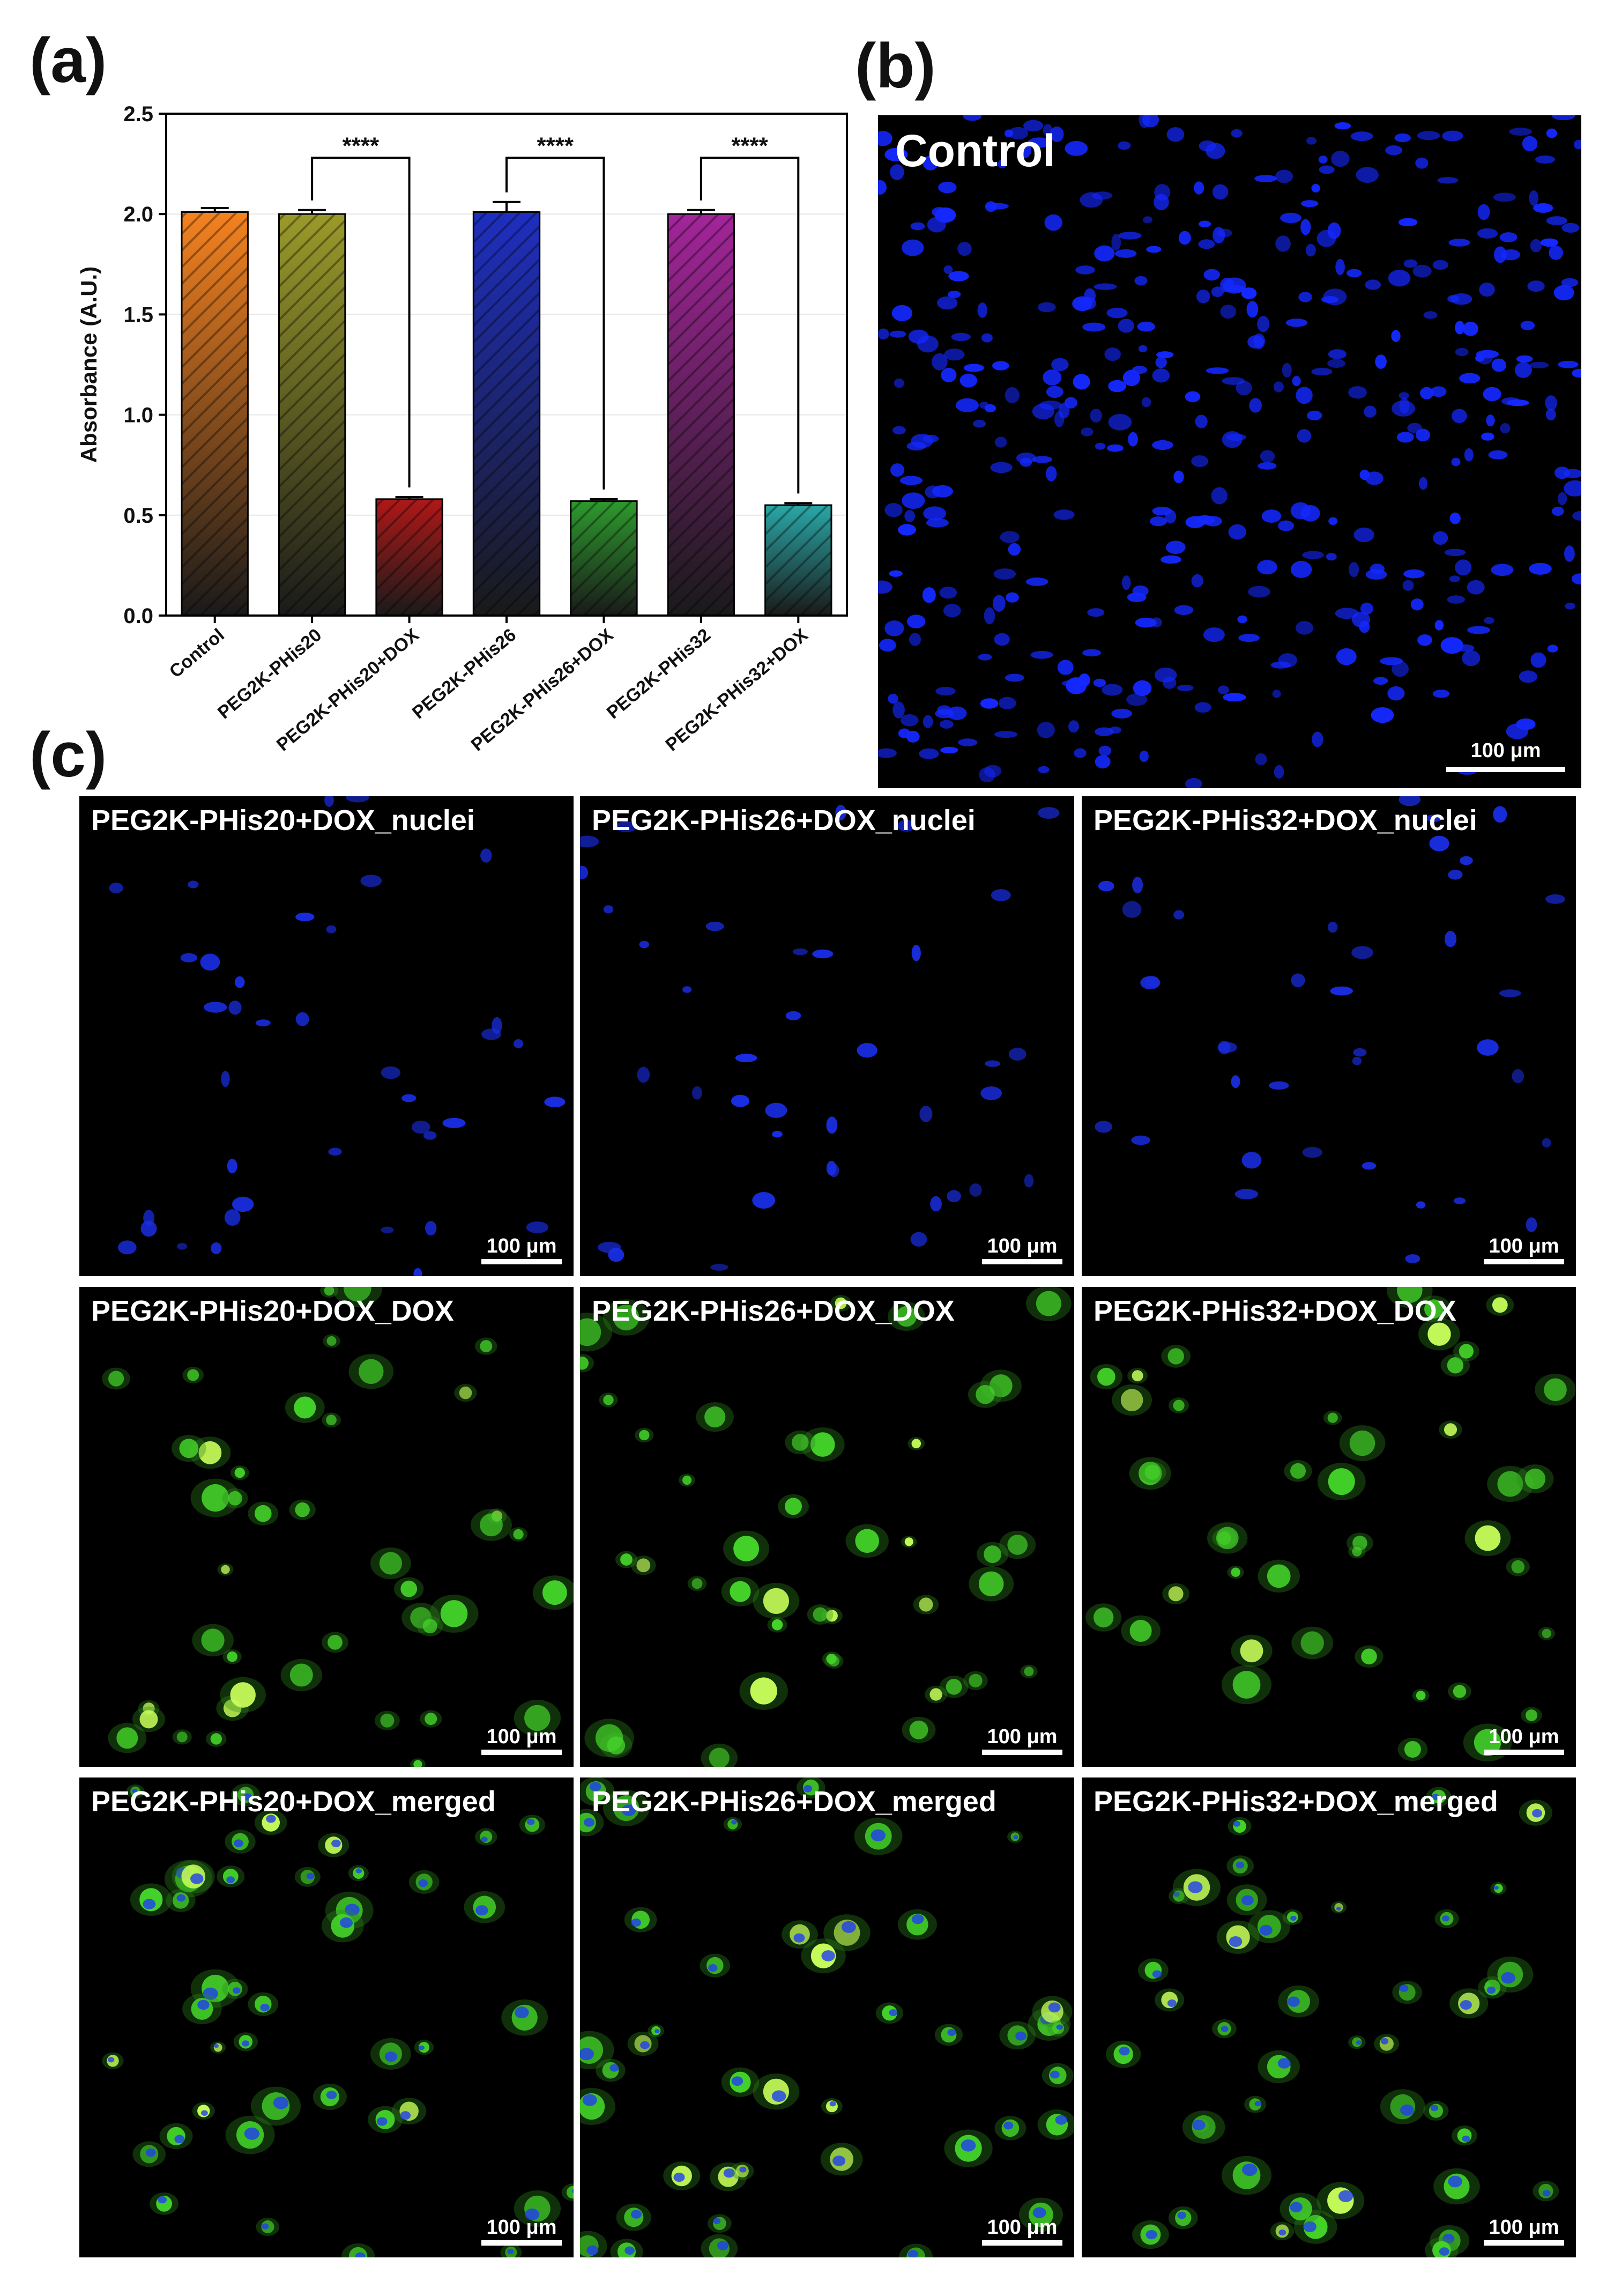  Describe the element at coordinates (138, 616) in the screenshot. I see `y-tick-label: 0.0` at that location.